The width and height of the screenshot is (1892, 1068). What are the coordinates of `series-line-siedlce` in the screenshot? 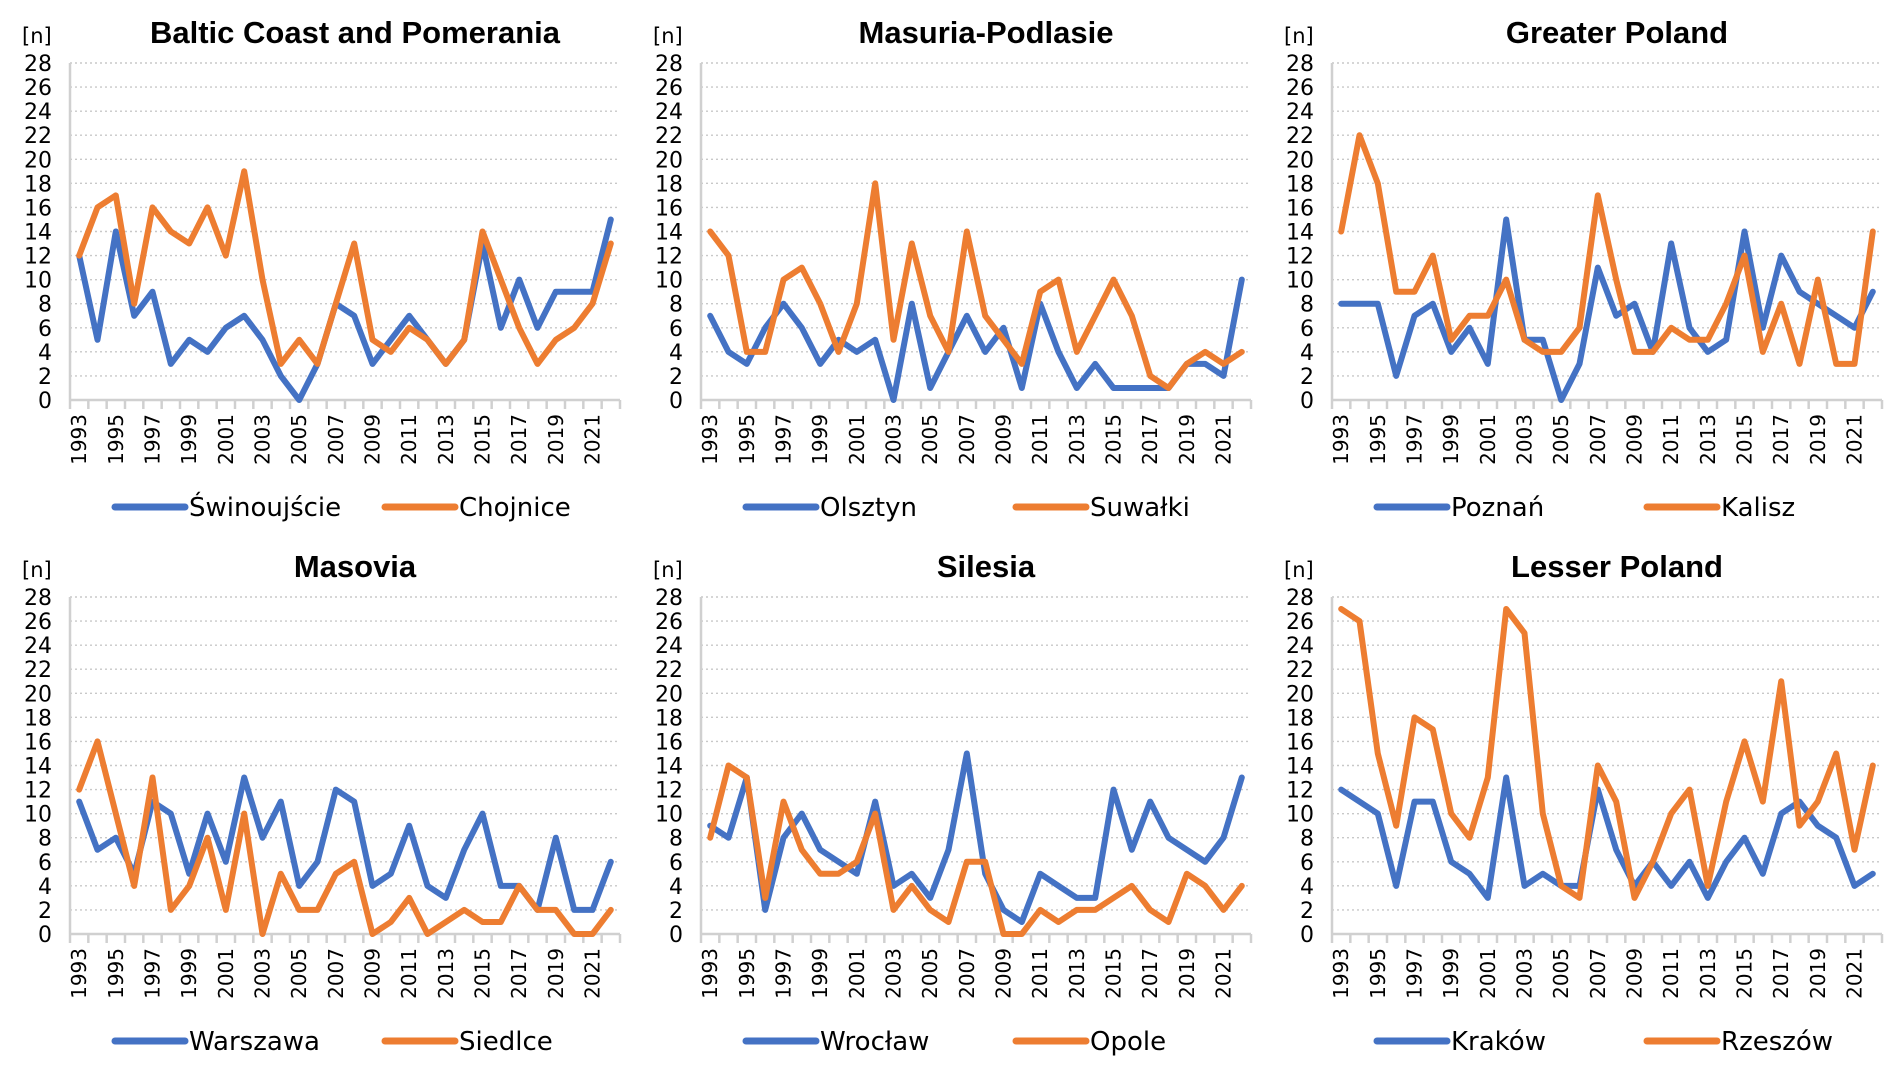 It's located at (345, 837).